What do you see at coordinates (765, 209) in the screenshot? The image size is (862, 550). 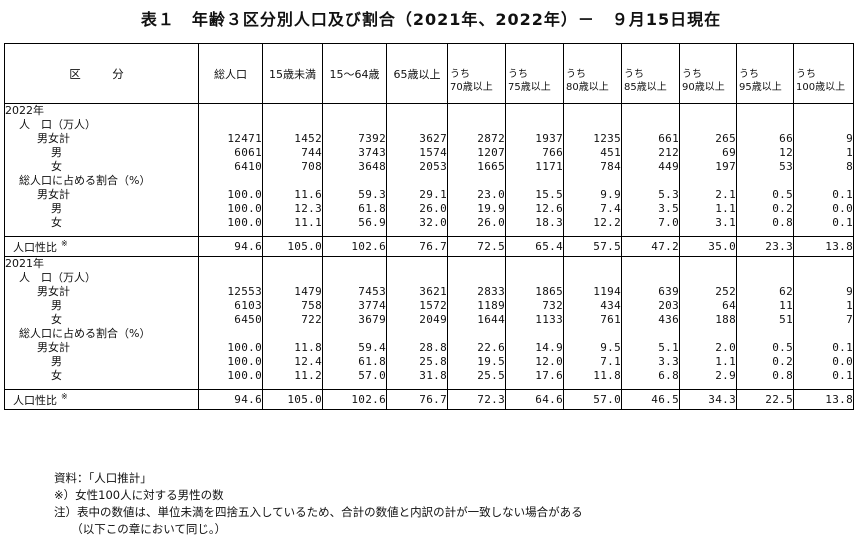 I see `table-cell: 0.2` at bounding box center [765, 209].